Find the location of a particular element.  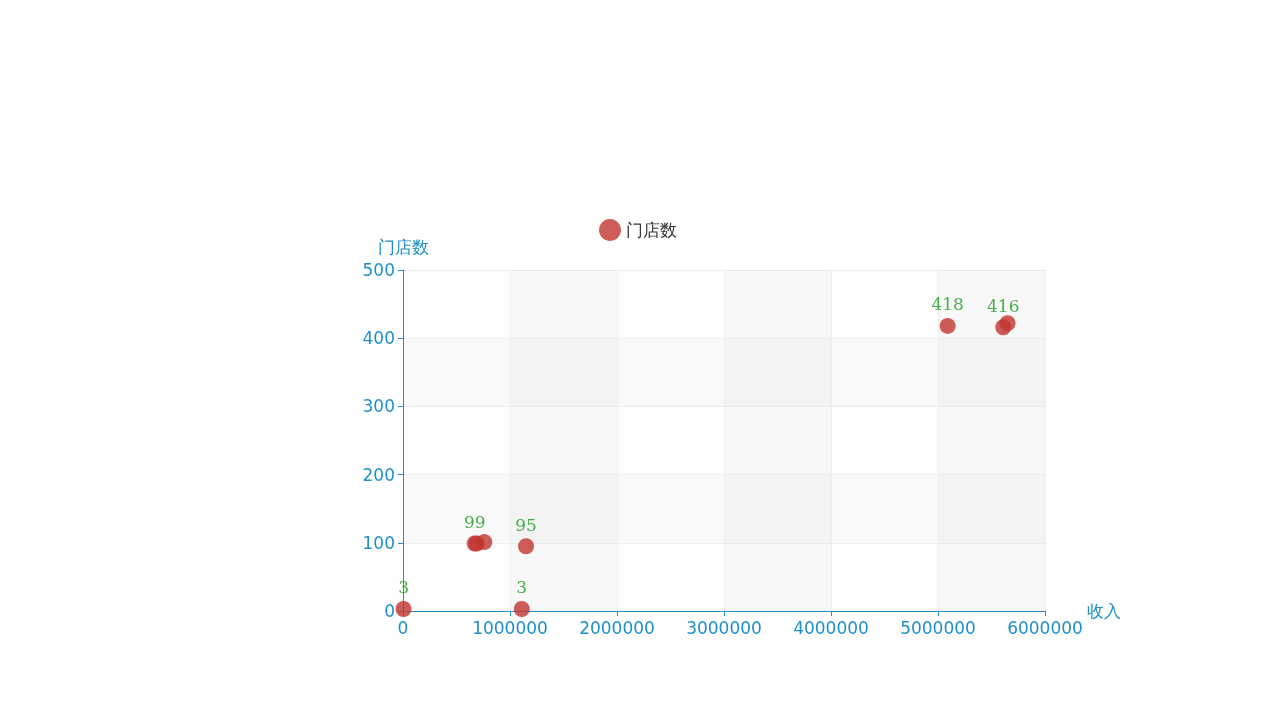

y-tick-label: 400 is located at coordinates (378, 338).